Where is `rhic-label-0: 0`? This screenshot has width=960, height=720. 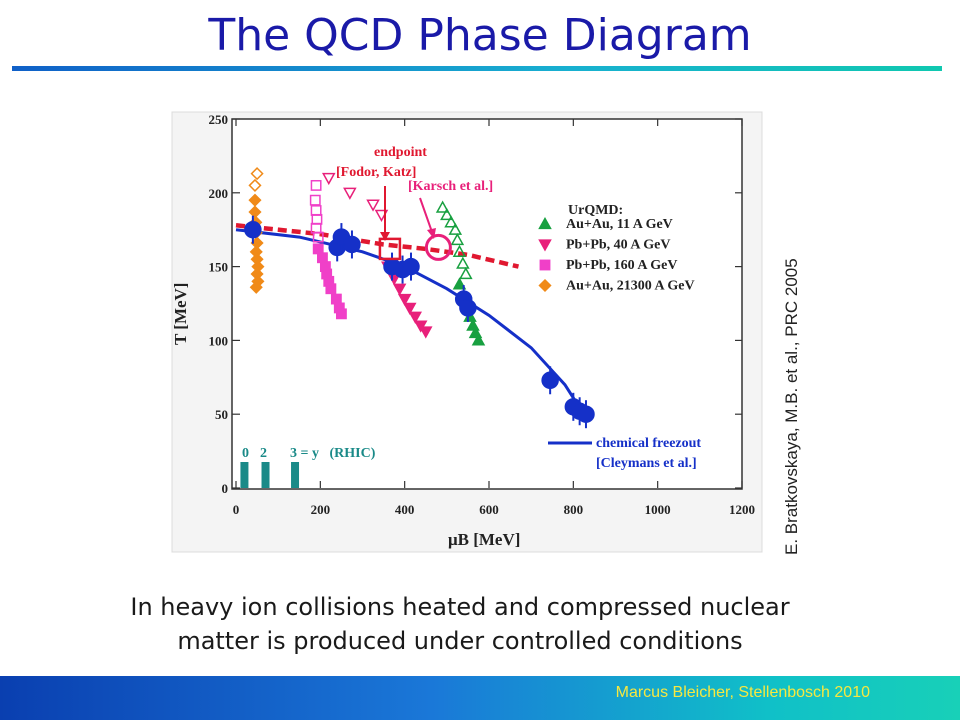
rhic-label-0: 0 is located at coordinates (245, 453).